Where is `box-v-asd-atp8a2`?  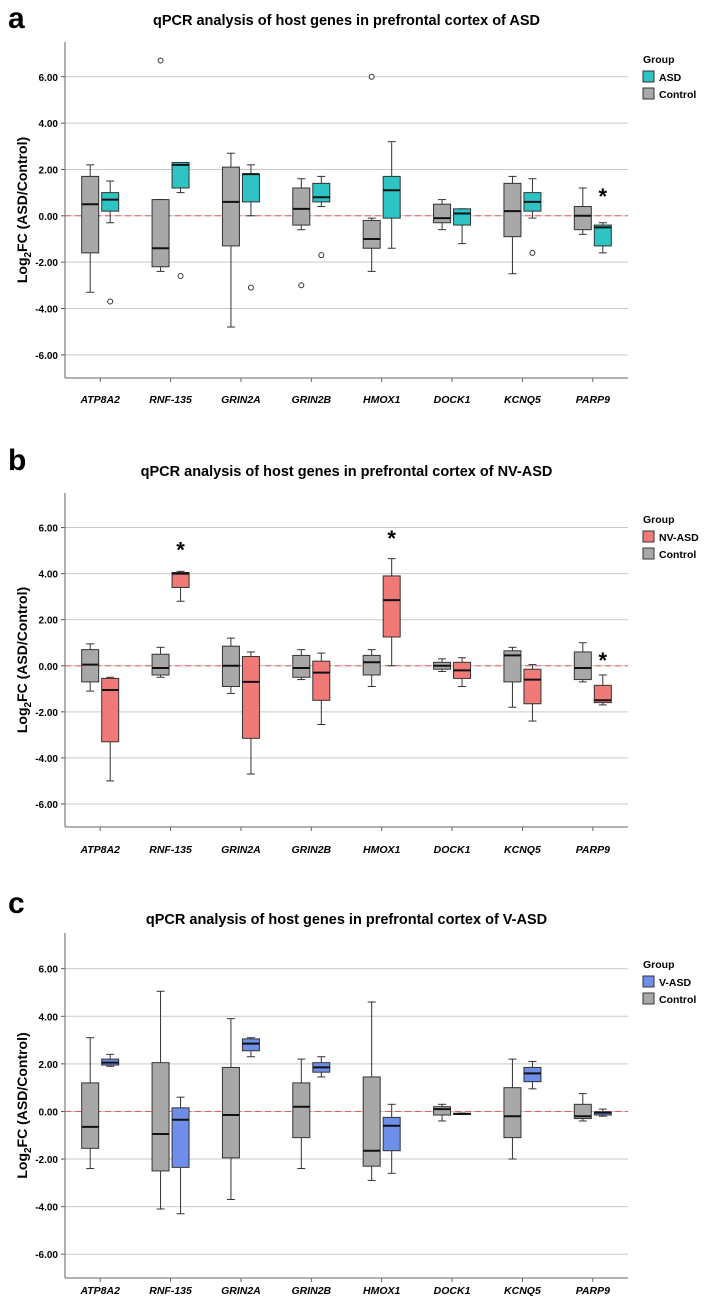 box-v-asd-atp8a2 is located at coordinates (110, 1060).